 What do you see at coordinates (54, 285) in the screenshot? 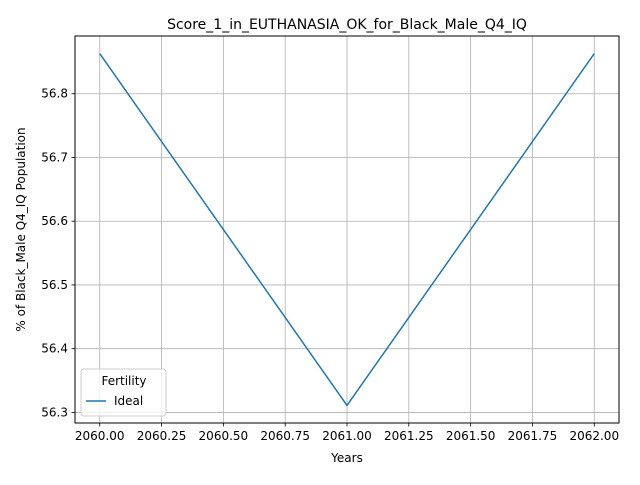
I see `y-tick-label: 56.5` at bounding box center [54, 285].